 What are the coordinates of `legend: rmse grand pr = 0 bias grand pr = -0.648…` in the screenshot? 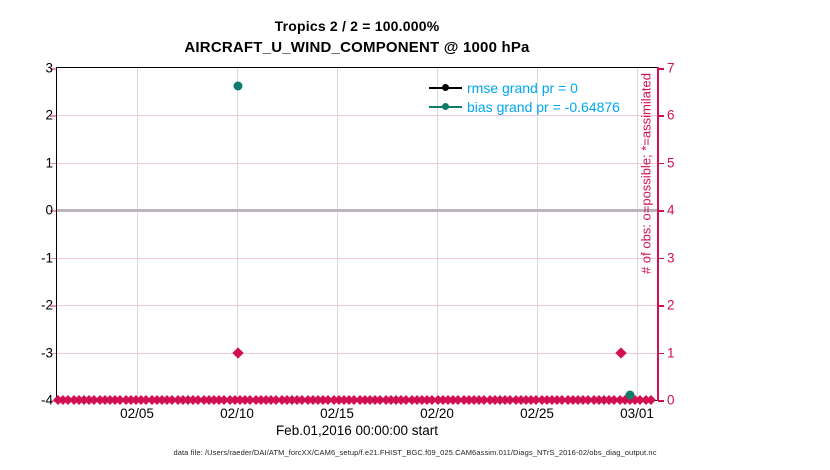 It's located at (524, 97).